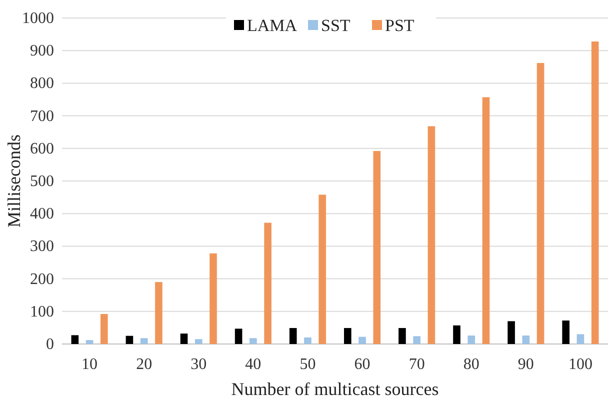  What do you see at coordinates (526, 364) in the screenshot?
I see `x-tick-label: 90` at bounding box center [526, 364].